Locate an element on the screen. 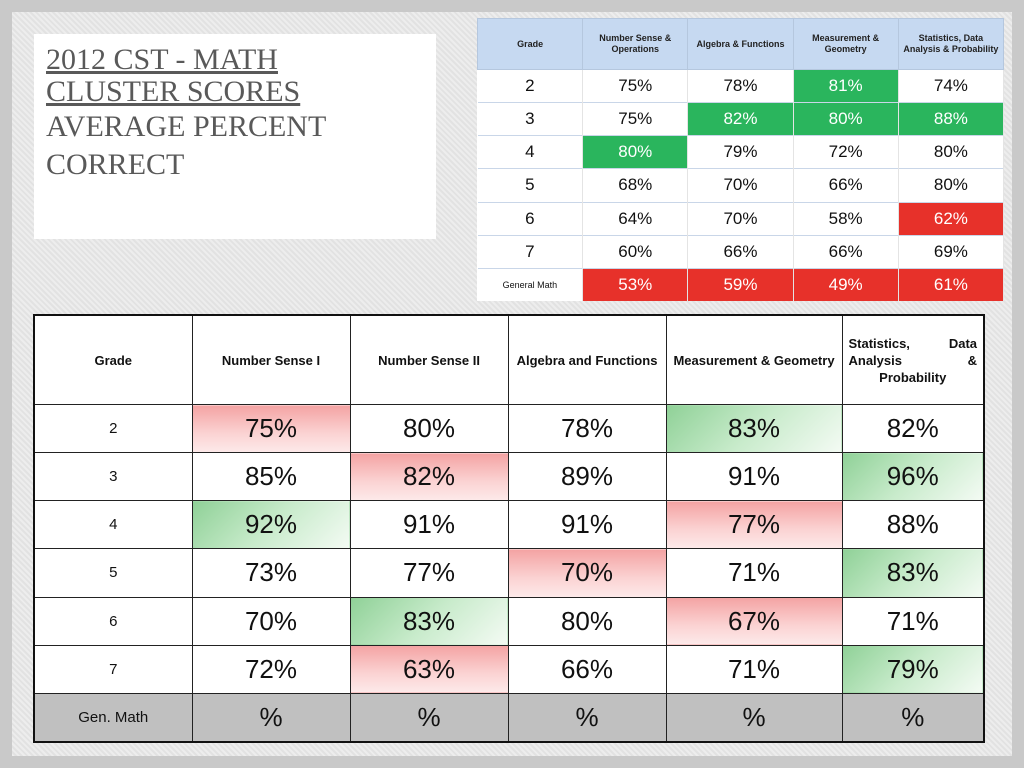 The image size is (1024, 768). top-table-value-cell: 88% is located at coordinates (951, 119).